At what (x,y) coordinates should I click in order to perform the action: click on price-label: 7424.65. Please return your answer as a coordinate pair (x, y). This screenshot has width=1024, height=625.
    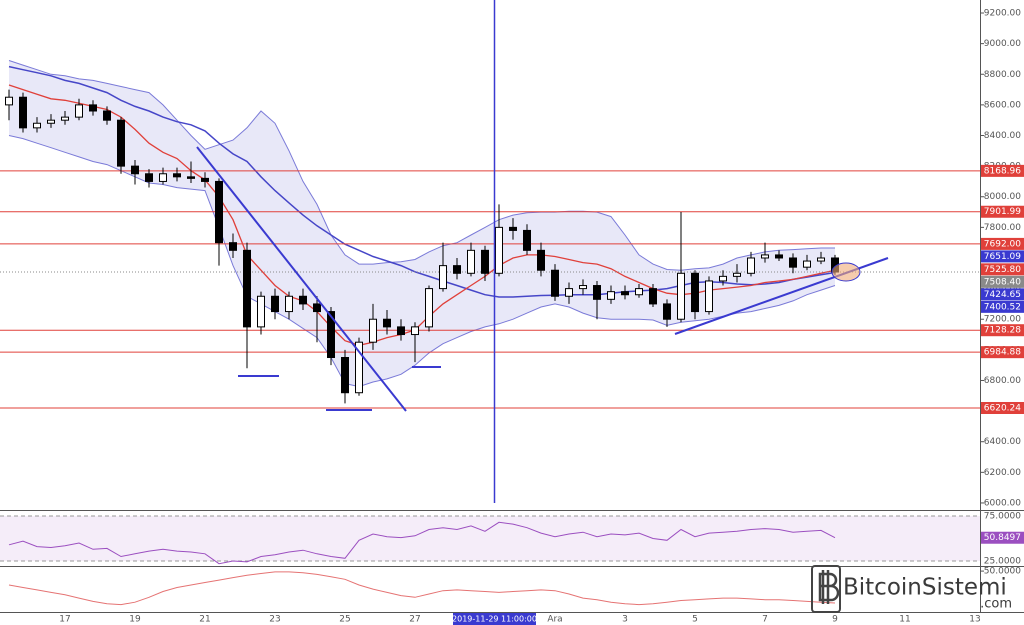
    Looking at the image, I should click on (1002, 295).